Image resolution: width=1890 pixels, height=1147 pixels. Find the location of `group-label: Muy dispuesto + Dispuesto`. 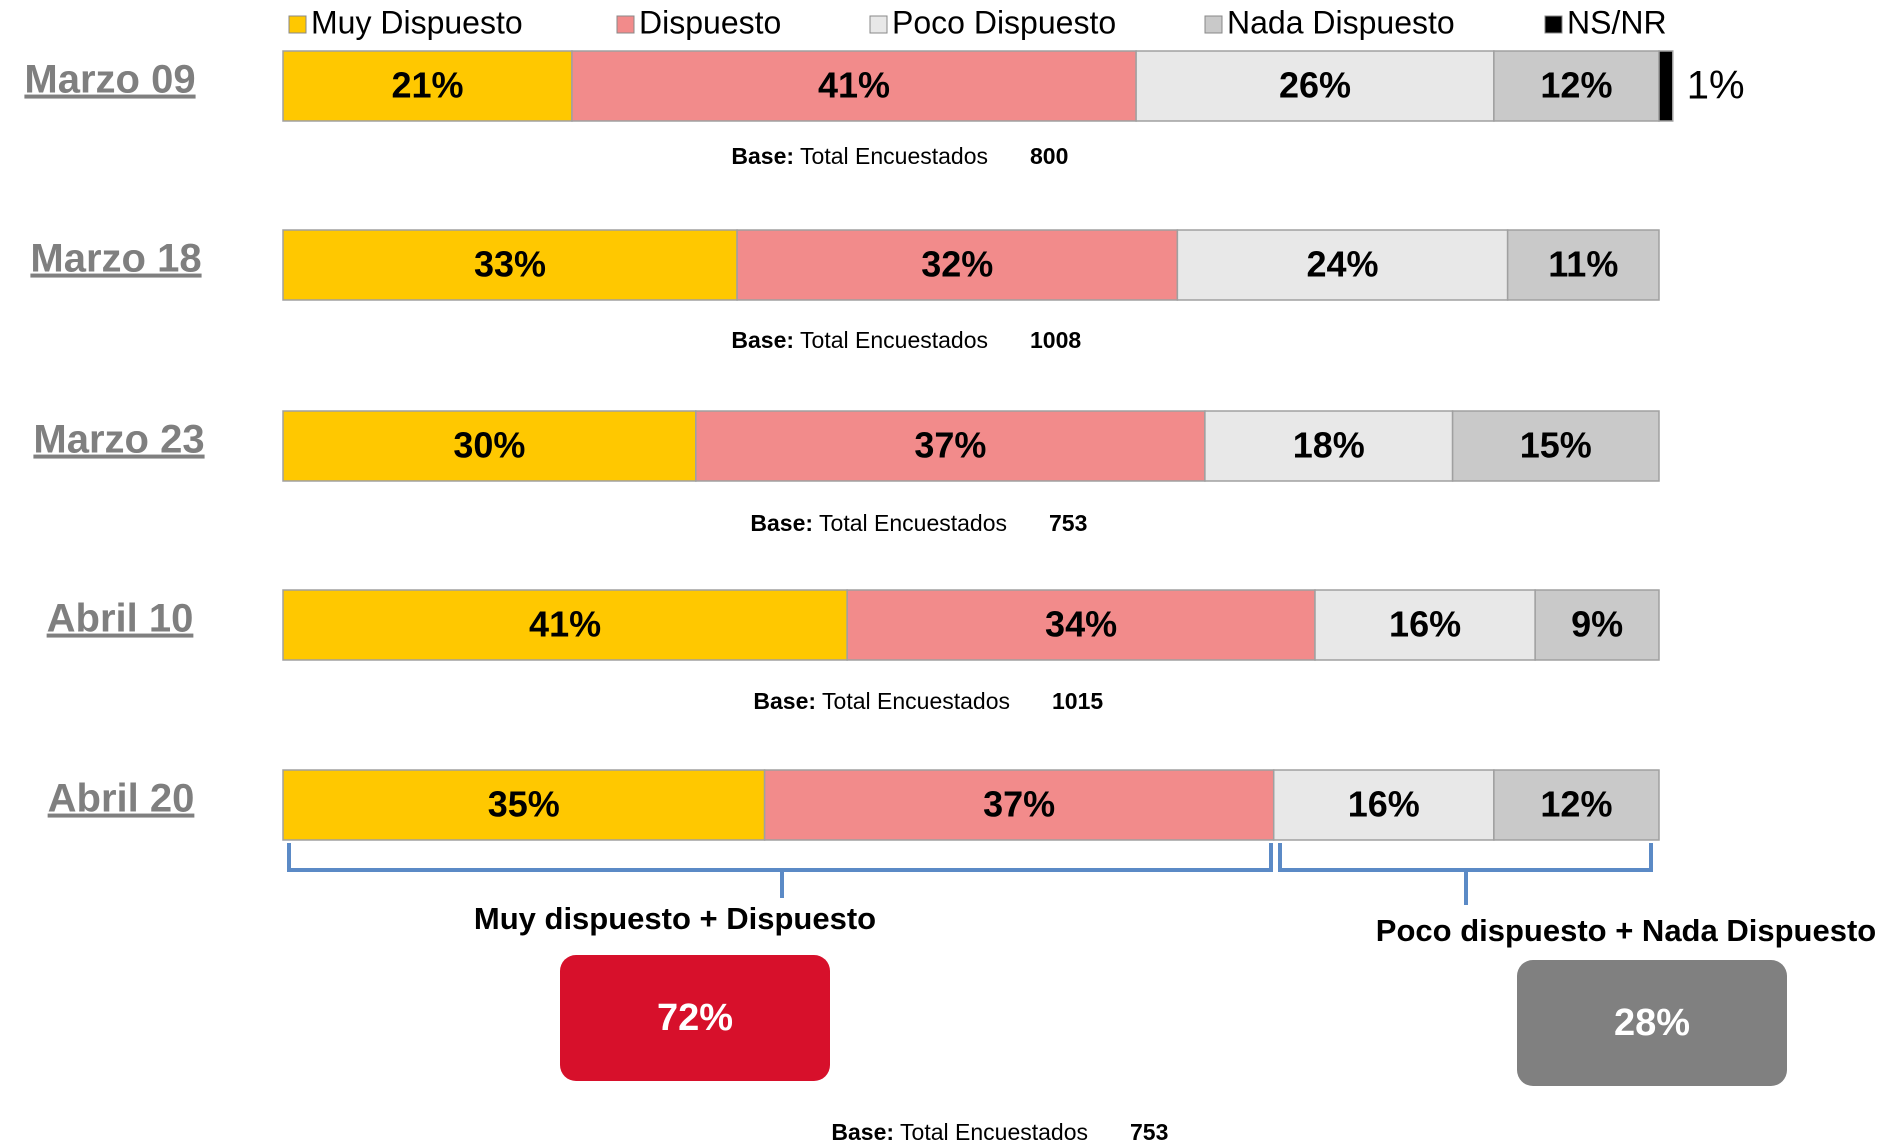

group-label: Muy dispuesto + Dispuesto is located at coordinates (675, 918).